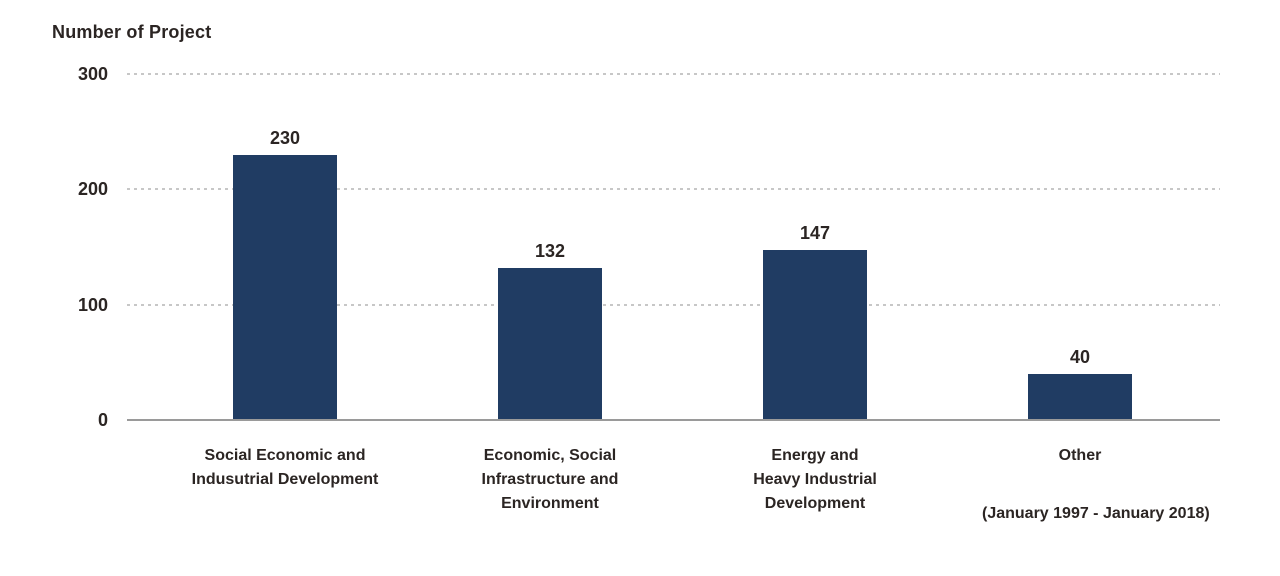 This screenshot has height=576, width=1280. What do you see at coordinates (92, 304) in the screenshot?
I see `y-axis-tick-label: 100` at bounding box center [92, 304].